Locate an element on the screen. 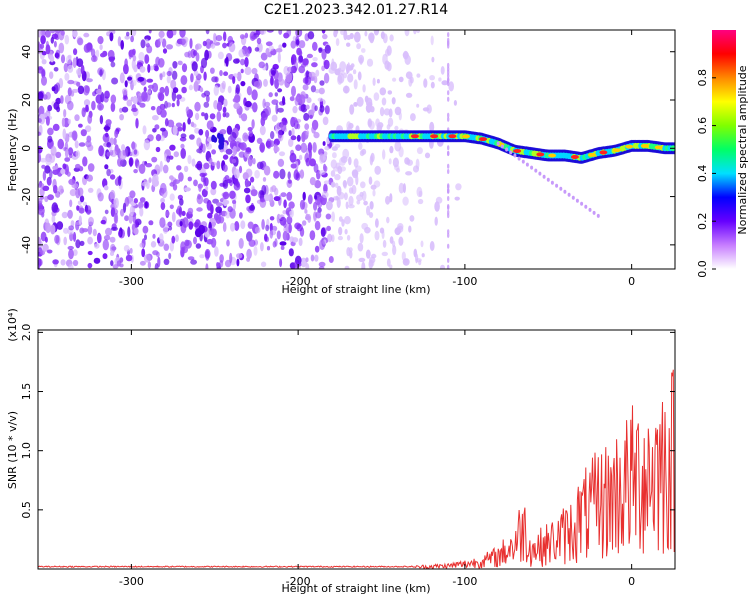 The height and width of the screenshot is (600, 750). signal-peak is located at coordinates (540, 154).